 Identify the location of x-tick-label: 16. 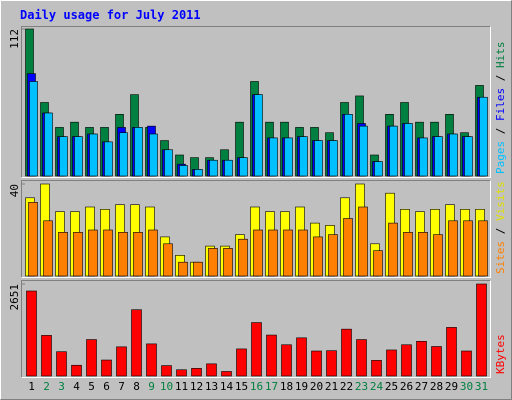
(256, 386).